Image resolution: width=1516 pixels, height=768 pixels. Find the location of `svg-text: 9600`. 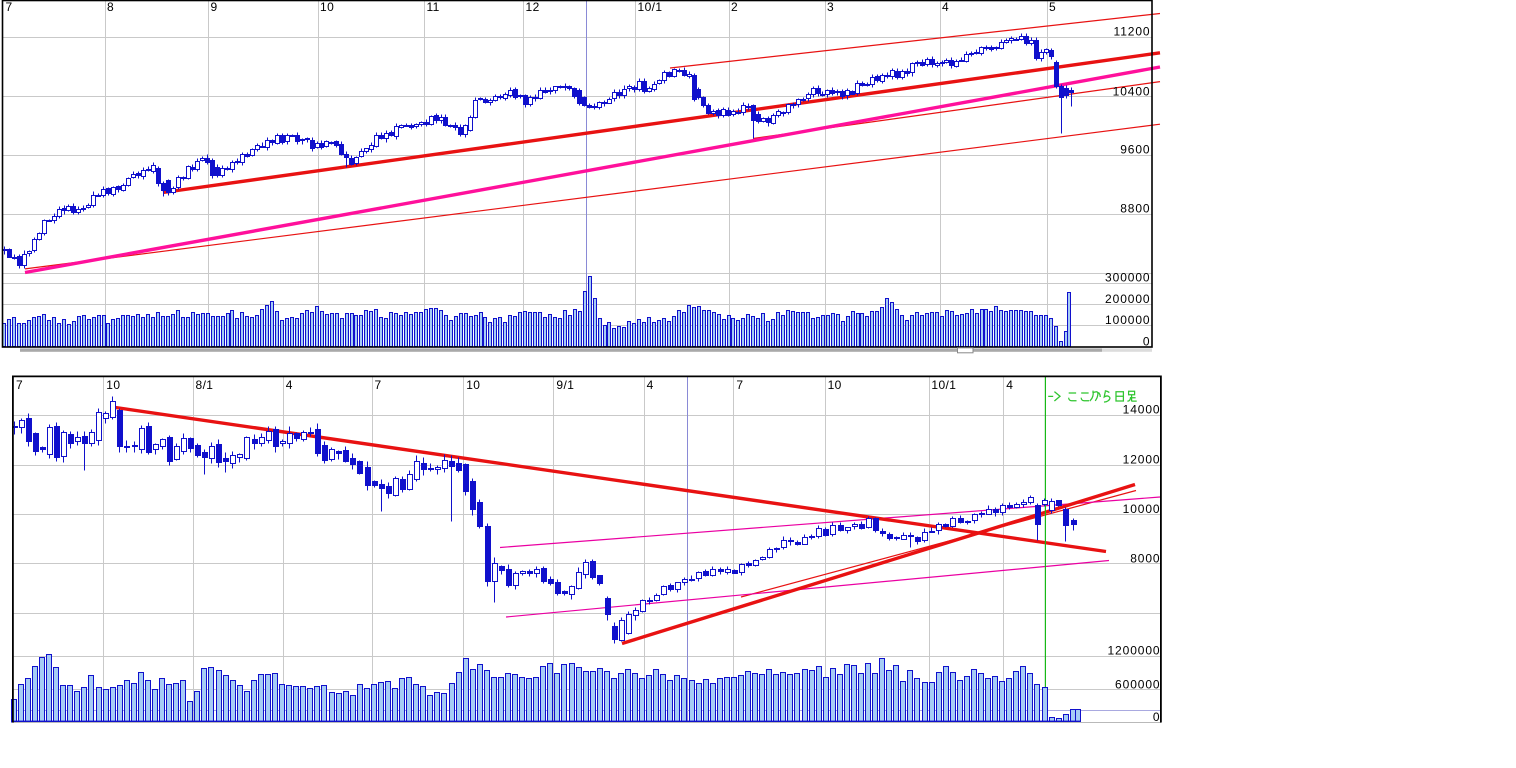

svg-text: 9600 is located at coordinates (1135, 150).